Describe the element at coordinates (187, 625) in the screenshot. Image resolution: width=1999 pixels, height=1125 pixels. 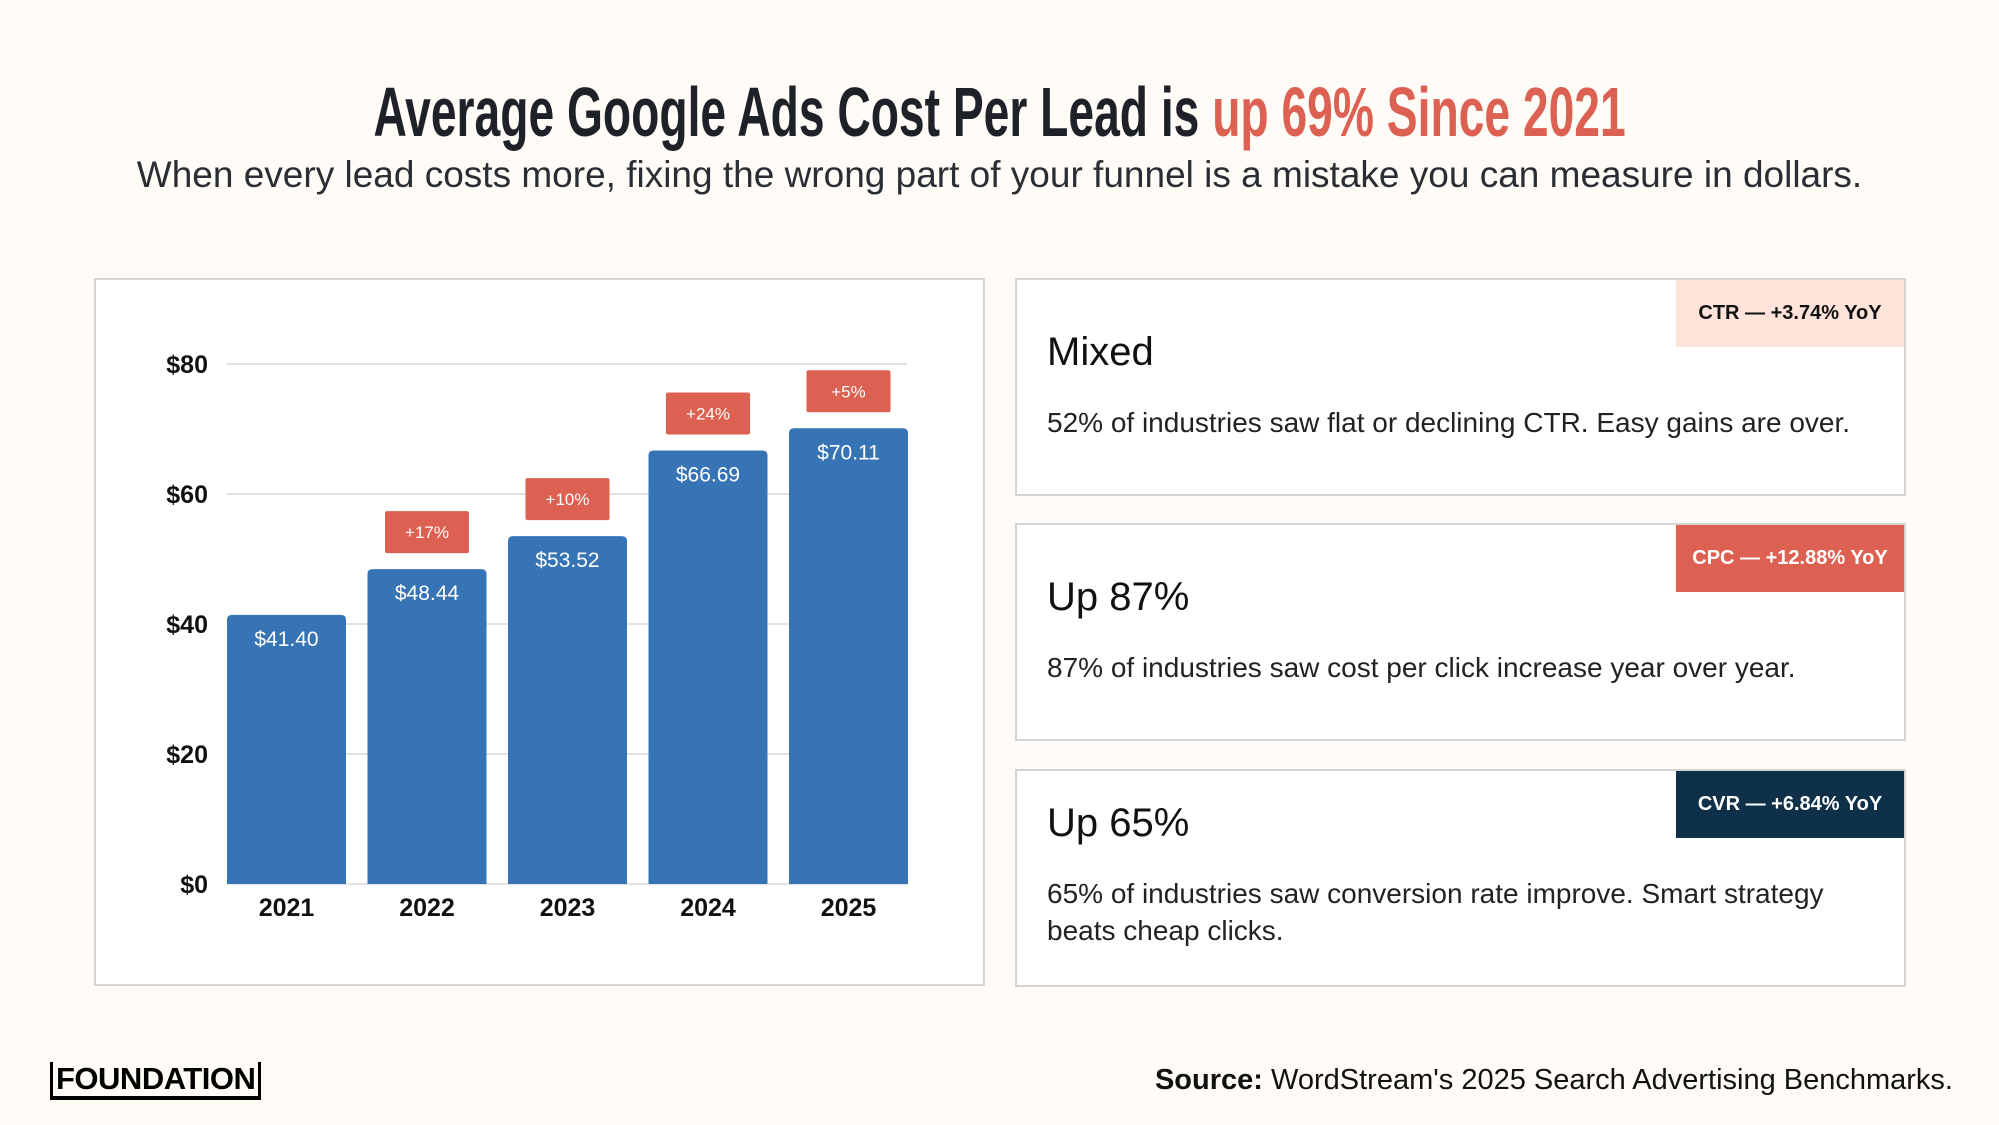
I see `y-tick-label: $40` at that location.